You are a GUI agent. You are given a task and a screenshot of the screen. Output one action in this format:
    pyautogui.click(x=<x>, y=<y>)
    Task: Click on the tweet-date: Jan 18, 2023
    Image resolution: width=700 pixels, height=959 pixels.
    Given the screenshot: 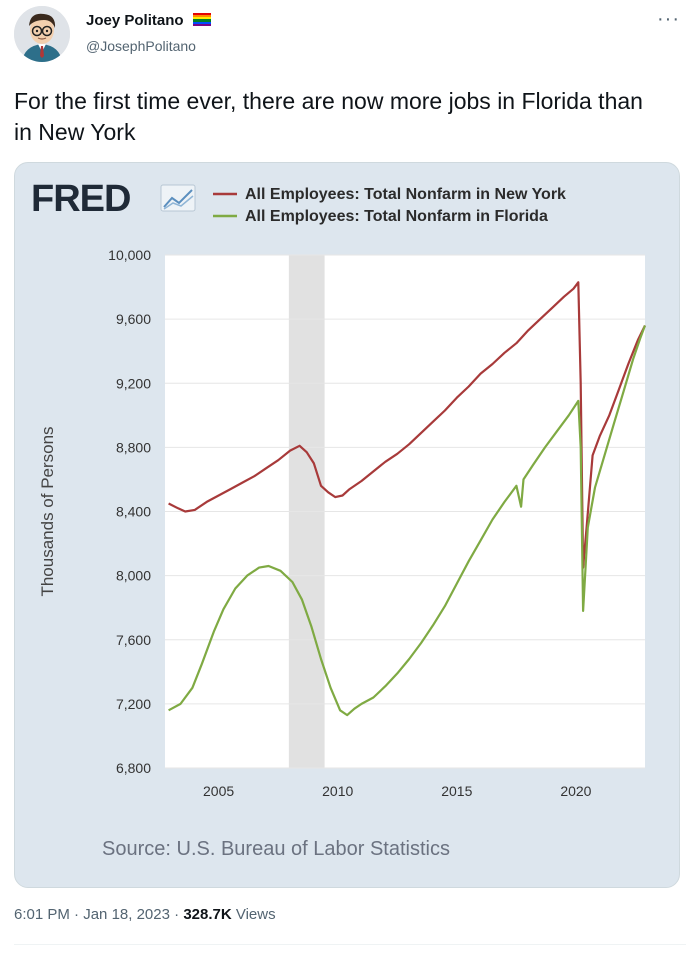 What is the action you would take?
    pyautogui.click(x=126, y=914)
    